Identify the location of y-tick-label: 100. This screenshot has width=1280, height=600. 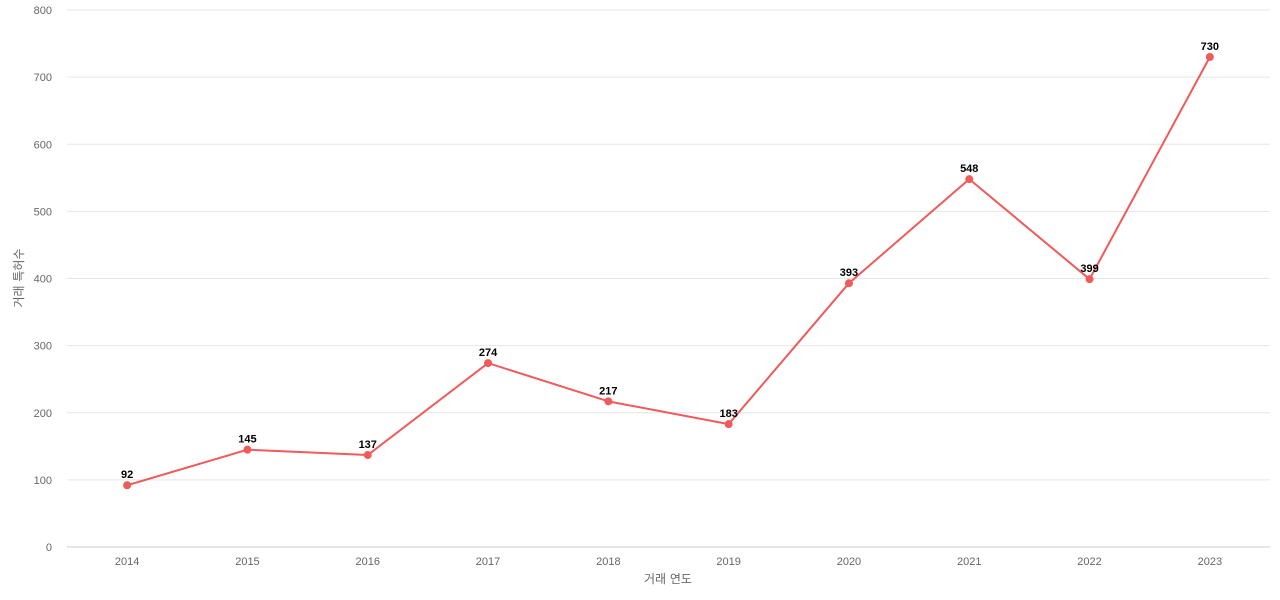
(43, 481).